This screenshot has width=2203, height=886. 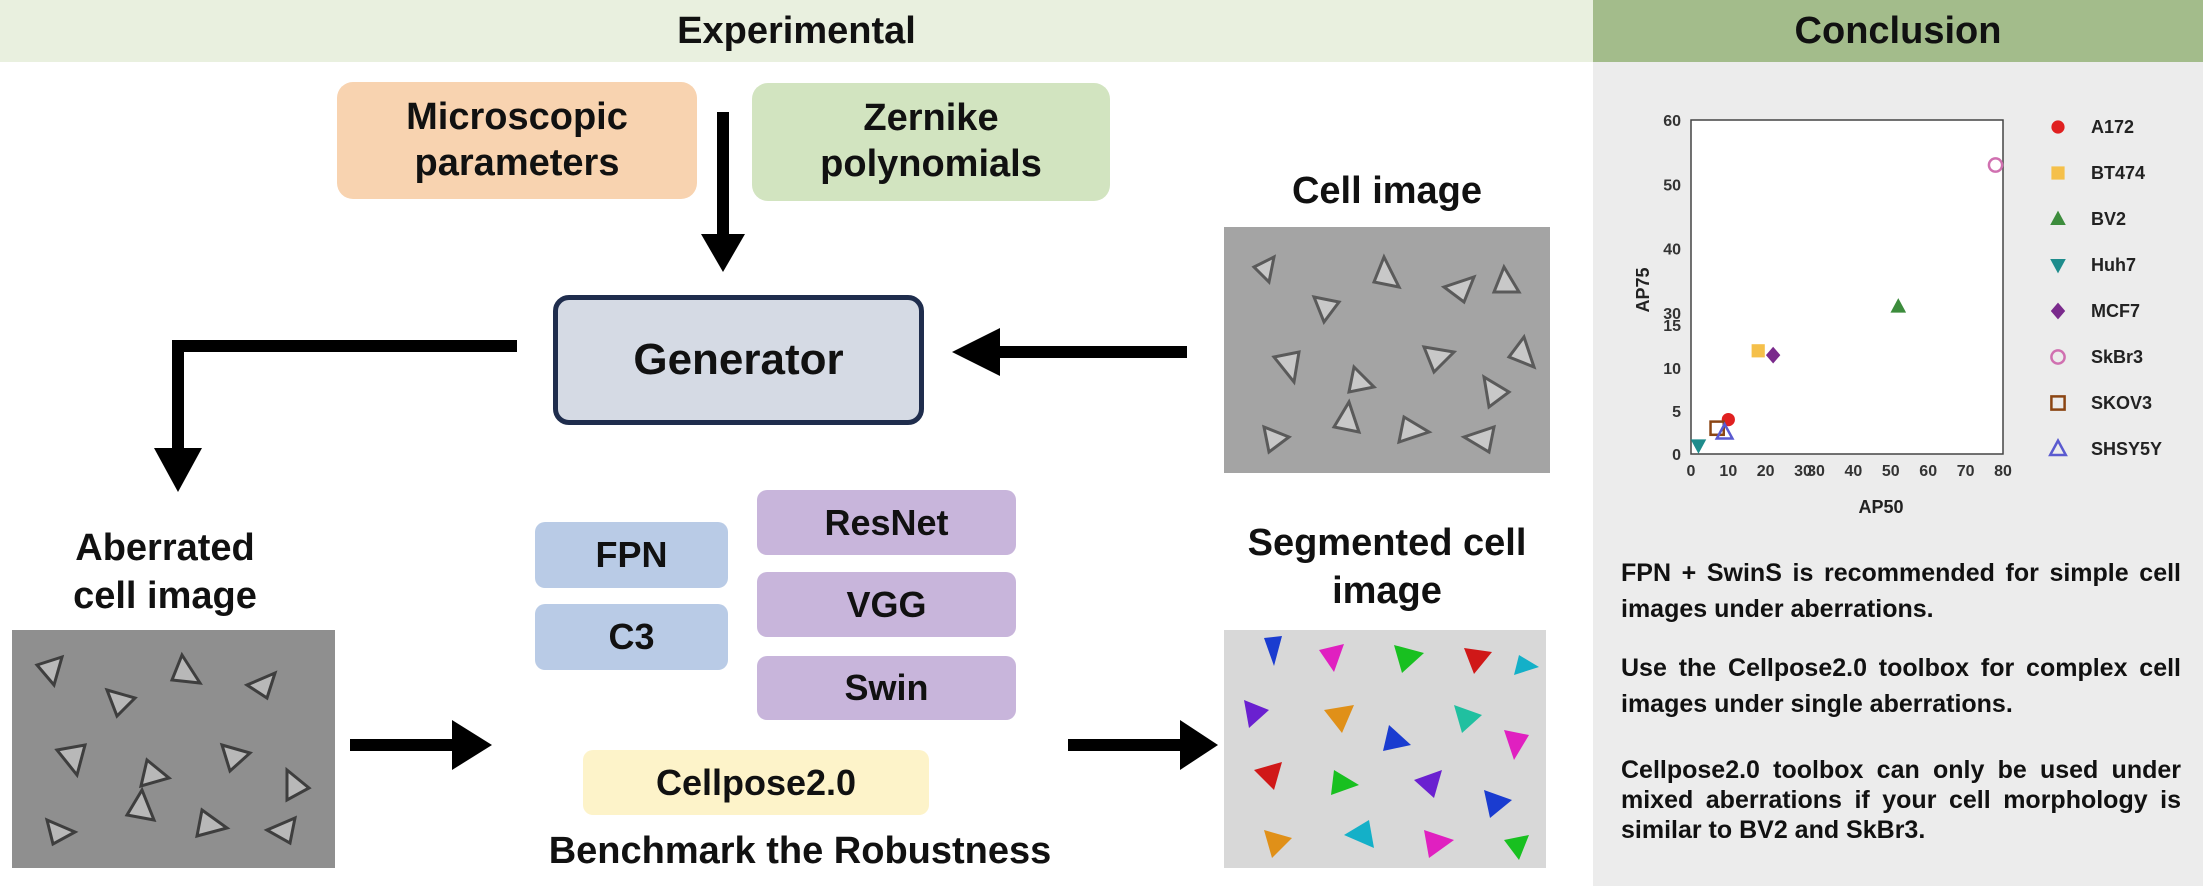 What do you see at coordinates (723, 253) in the screenshot?
I see `arrow-inputs-to-generator-head` at bounding box center [723, 253].